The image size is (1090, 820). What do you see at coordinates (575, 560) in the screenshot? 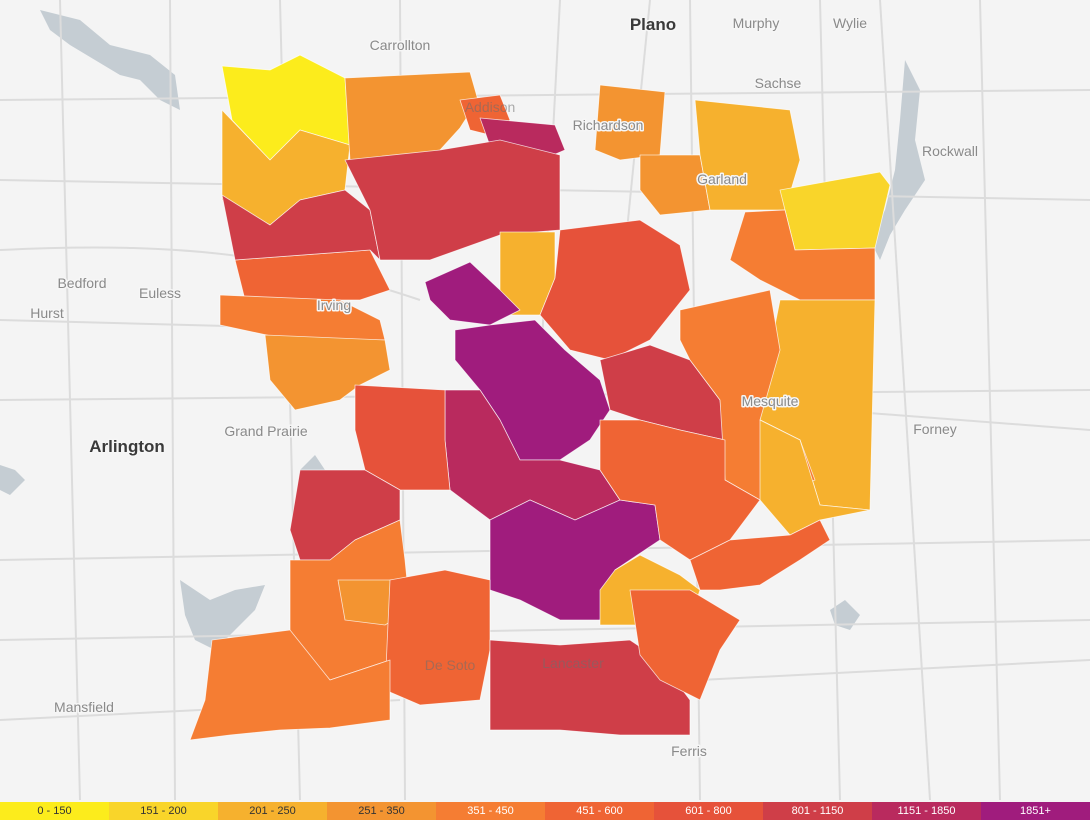
I see `zone-south-magenta` at bounding box center [575, 560].